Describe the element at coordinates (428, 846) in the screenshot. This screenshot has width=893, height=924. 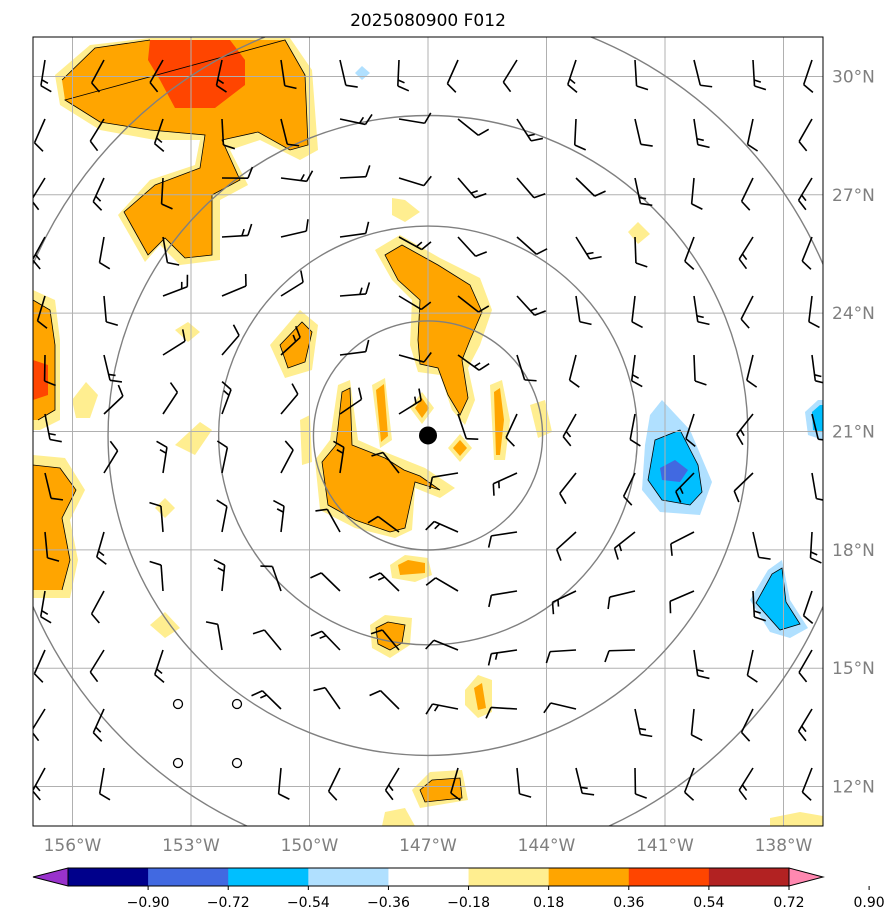
I see `longitude-labels: 156°W 153°W 150°W 147°W 144°W 141°W 138°W` at that location.